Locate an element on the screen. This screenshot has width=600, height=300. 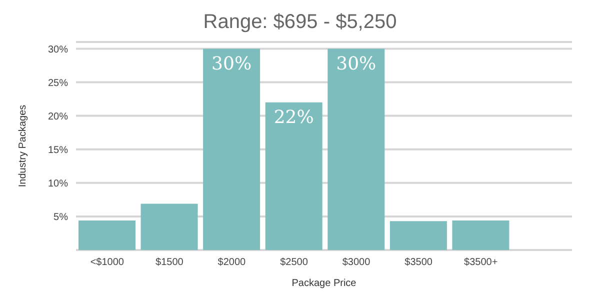
x-tick-label: $2000 is located at coordinates (232, 262).